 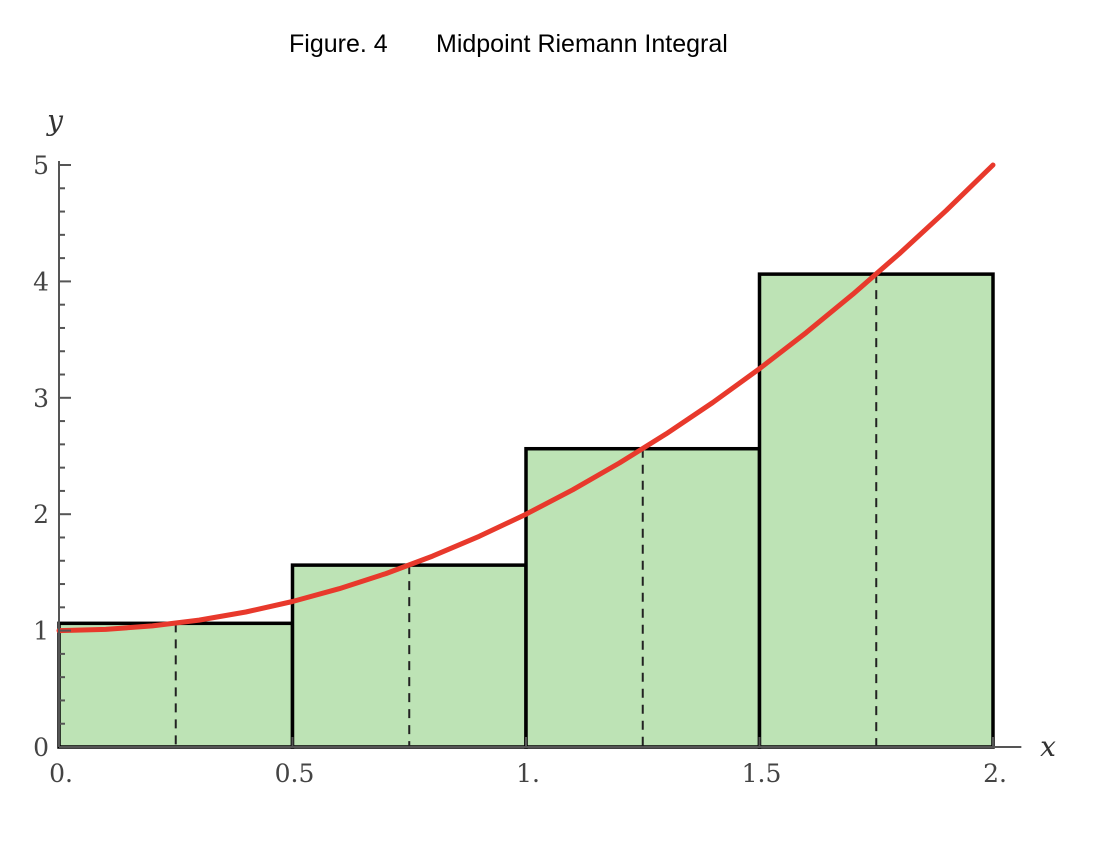 What do you see at coordinates (41, 747) in the screenshot?
I see `y-tick-label: 0` at bounding box center [41, 747].